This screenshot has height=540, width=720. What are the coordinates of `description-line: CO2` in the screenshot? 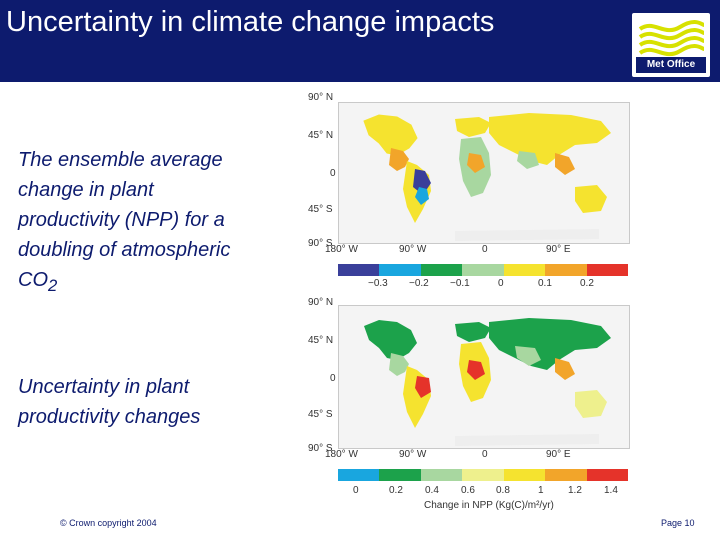 It's located at (153, 283).